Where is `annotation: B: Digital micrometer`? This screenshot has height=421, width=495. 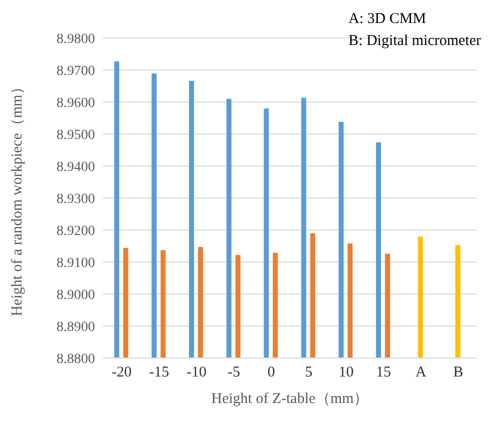 annotation: B: Digital micrometer is located at coordinates (414, 41).